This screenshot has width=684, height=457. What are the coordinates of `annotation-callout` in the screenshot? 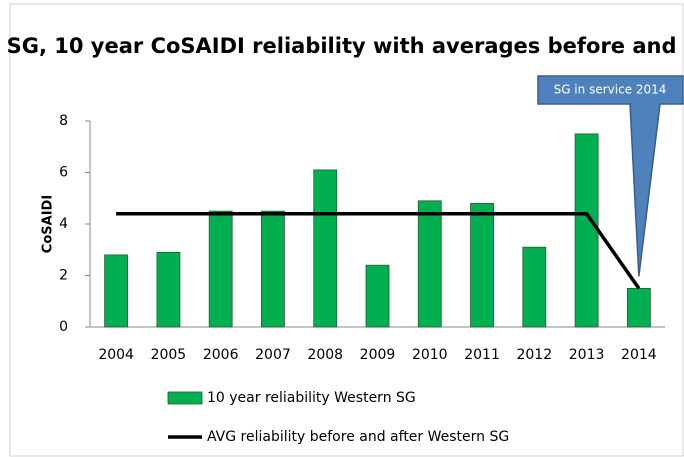 It's located at (610, 176).